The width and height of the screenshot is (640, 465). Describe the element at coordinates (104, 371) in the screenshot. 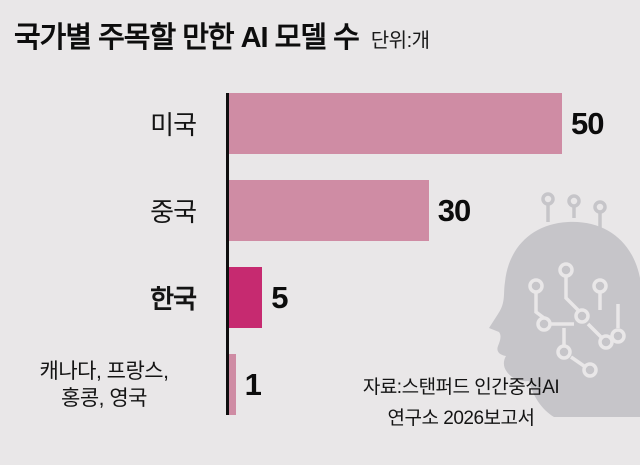

I see `category-label-others-line1: 캐나다, 프랑스,` at that location.